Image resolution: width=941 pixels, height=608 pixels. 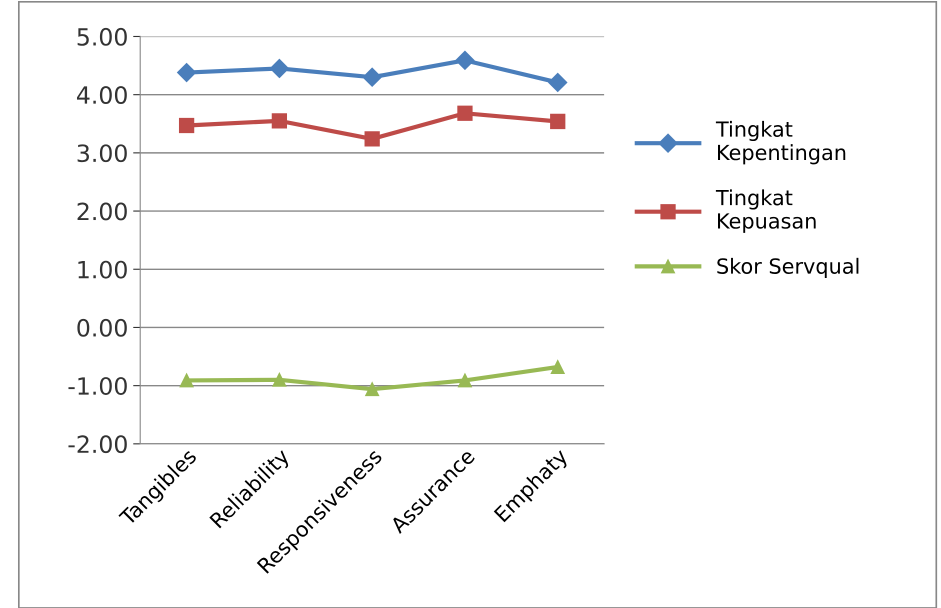 What do you see at coordinates (101, 95) in the screenshot?
I see `y-tick-label: 4.00` at bounding box center [101, 95].